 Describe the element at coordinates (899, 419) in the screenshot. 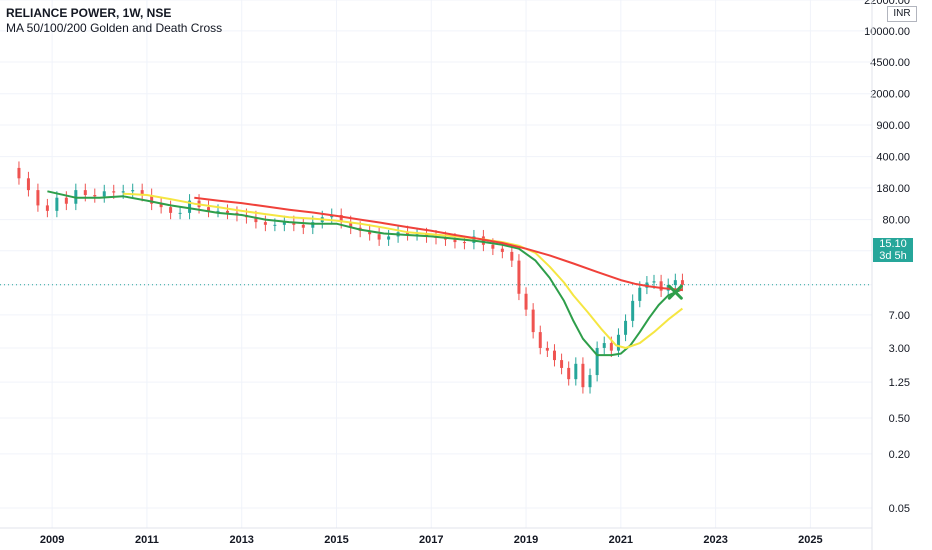

I see `y-tick-label: 0.50` at that location.